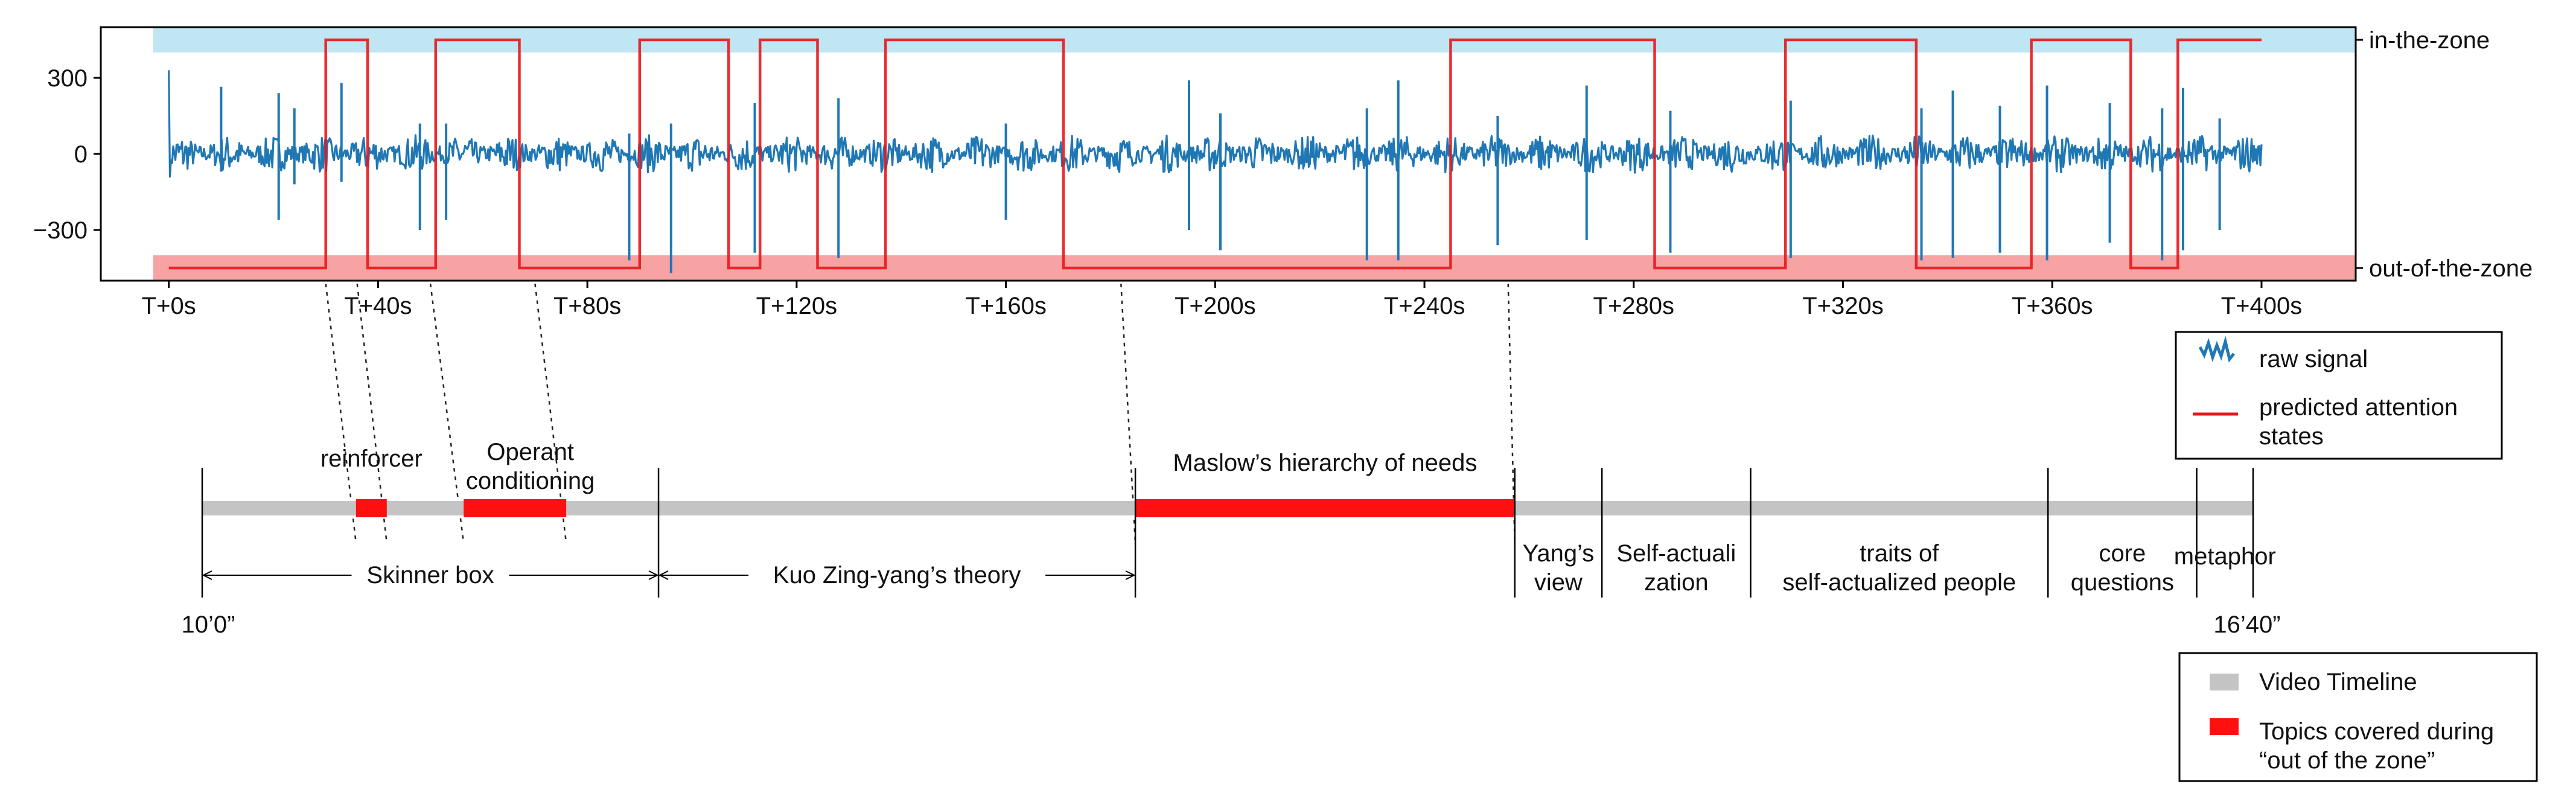  What do you see at coordinates (1559, 553) in the screenshot?
I see `topic-label: Yang’s` at bounding box center [1559, 553].